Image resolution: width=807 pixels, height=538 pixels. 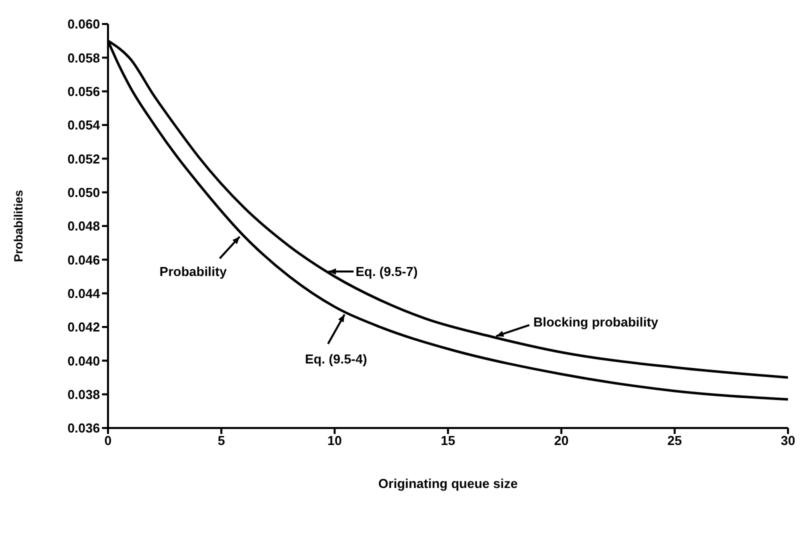 I want to click on x-tick-label: 30, so click(x=788, y=440).